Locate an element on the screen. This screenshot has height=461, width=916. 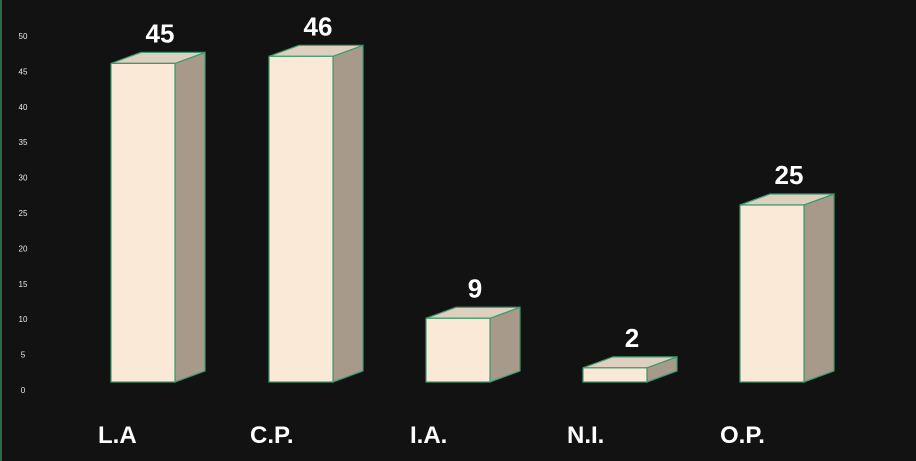
category-label: I.A. is located at coordinates (428, 435).